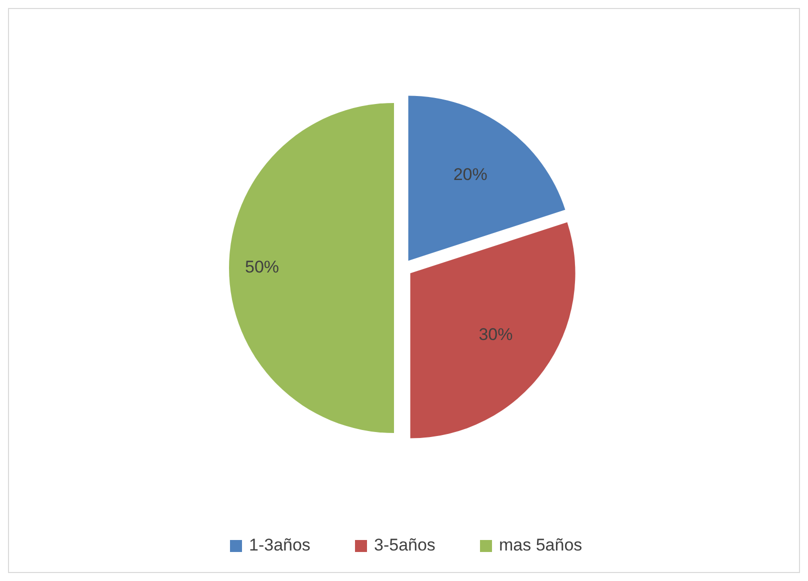 The image size is (808, 581). What do you see at coordinates (540, 544) in the screenshot?
I see `legend-label: mas 5años` at bounding box center [540, 544].